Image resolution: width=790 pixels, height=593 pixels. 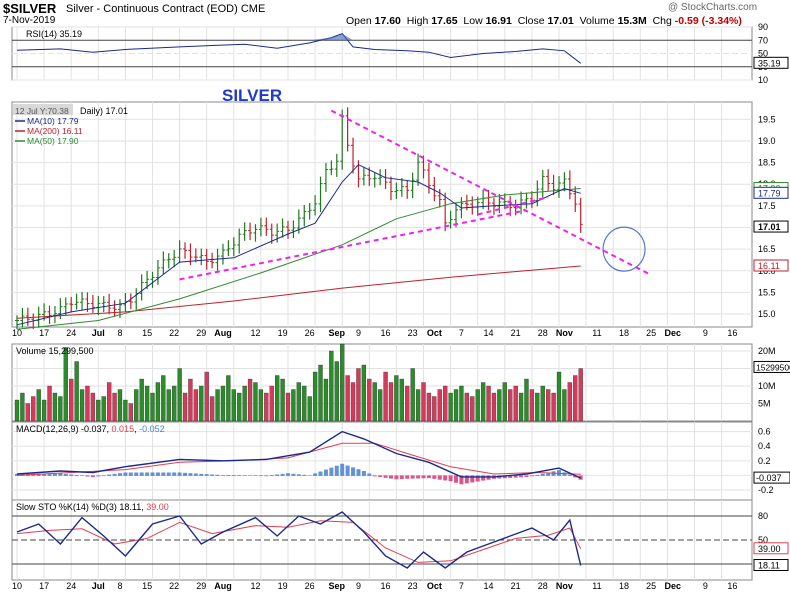 I want to click on sto-d-line, so click(x=299, y=541).